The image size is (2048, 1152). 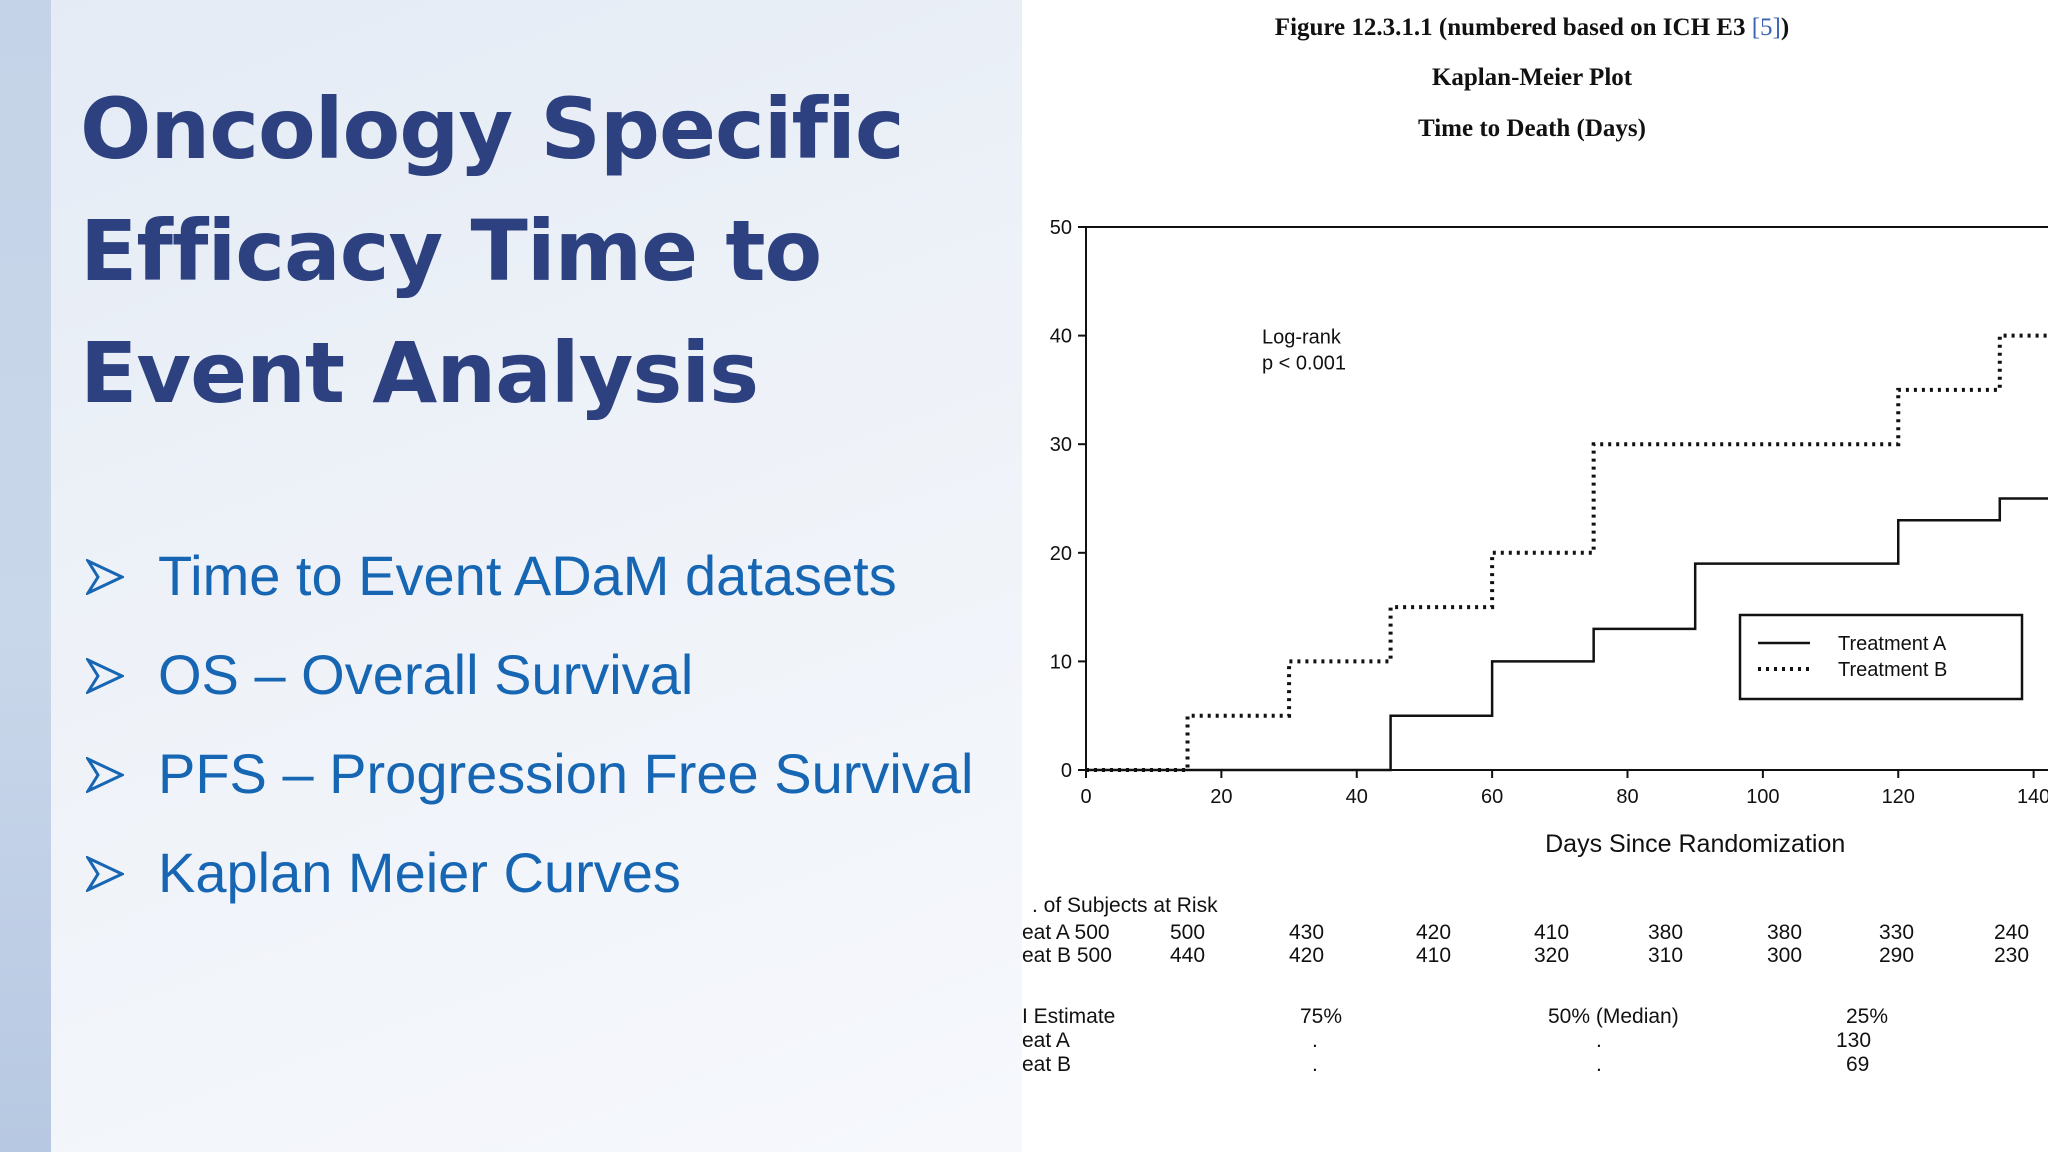 What do you see at coordinates (1858, 1064) in the screenshot?
I see `km-estimate-value: 69` at bounding box center [1858, 1064].